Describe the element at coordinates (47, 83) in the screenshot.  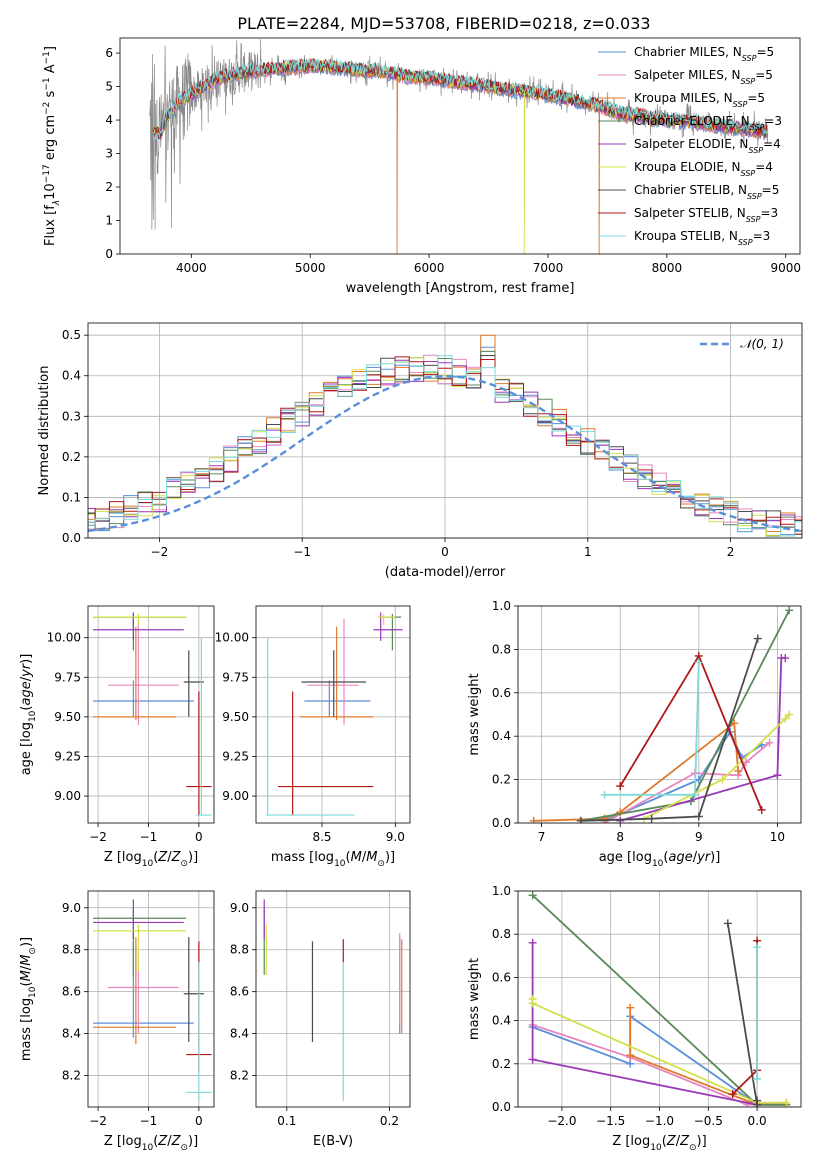
I see `y-axis-label-part: −1` at that location.